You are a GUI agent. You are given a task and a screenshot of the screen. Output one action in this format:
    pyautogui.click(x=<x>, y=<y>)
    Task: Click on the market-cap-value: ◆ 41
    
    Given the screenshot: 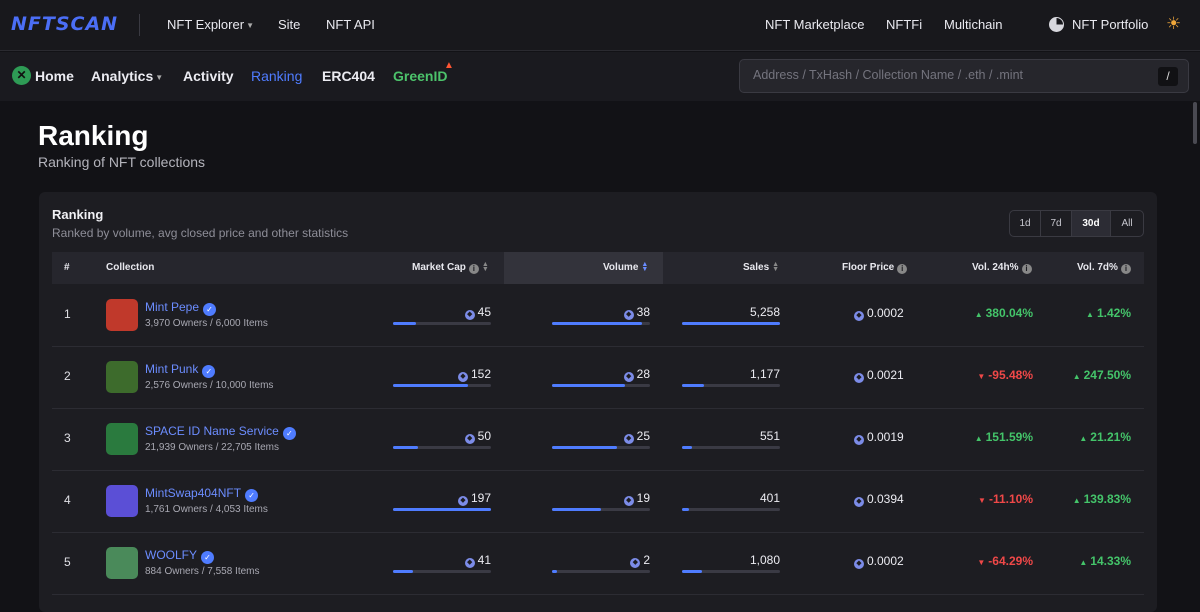 What is the action you would take?
    pyautogui.click(x=477, y=560)
    